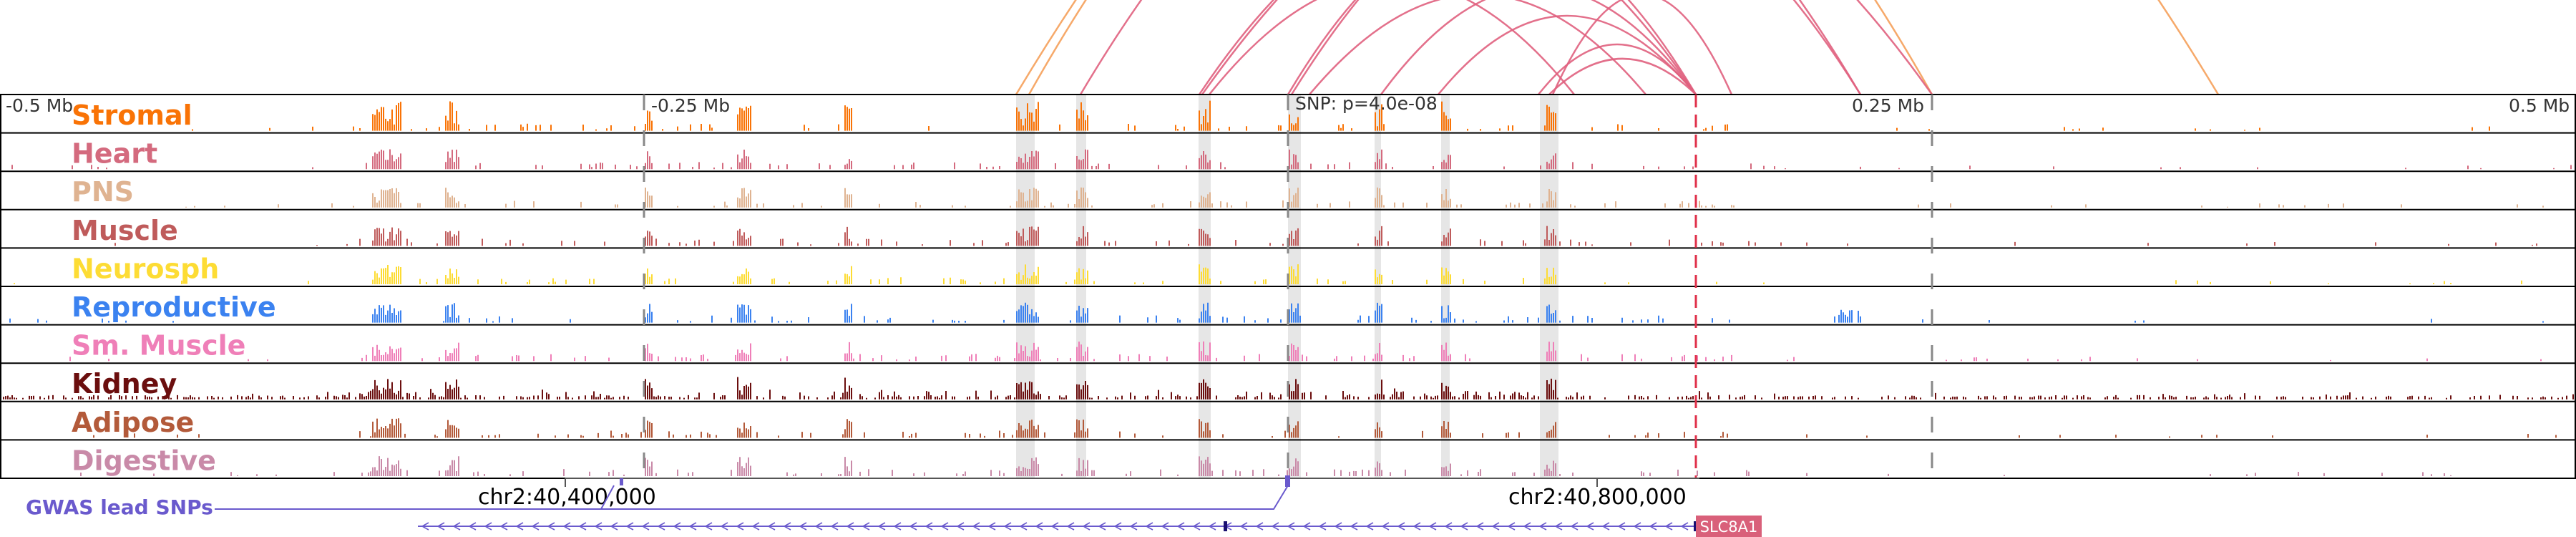 Image resolution: width=2576 pixels, height=537 pixels. Describe the element at coordinates (1268, 274) in the screenshot. I see `signal-neurosph` at that location.